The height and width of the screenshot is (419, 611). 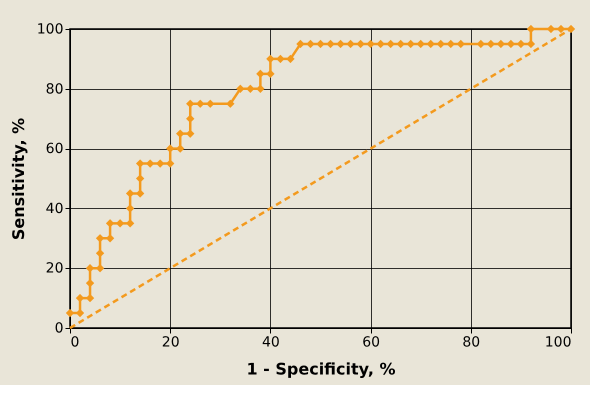 What do you see at coordinates (50, 30) in the screenshot?
I see `y-tick-label: 100` at bounding box center [50, 30].